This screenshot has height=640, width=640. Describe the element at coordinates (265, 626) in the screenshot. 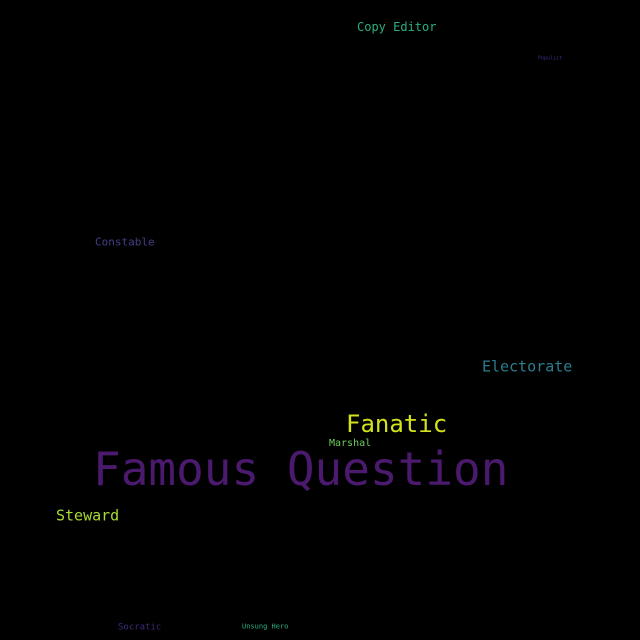

I see `word-unsung-hero: Unsung Hero` at that location.